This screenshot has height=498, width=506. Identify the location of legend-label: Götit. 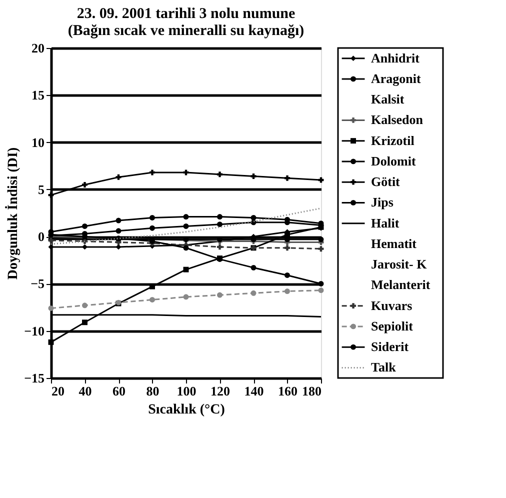
(386, 182).